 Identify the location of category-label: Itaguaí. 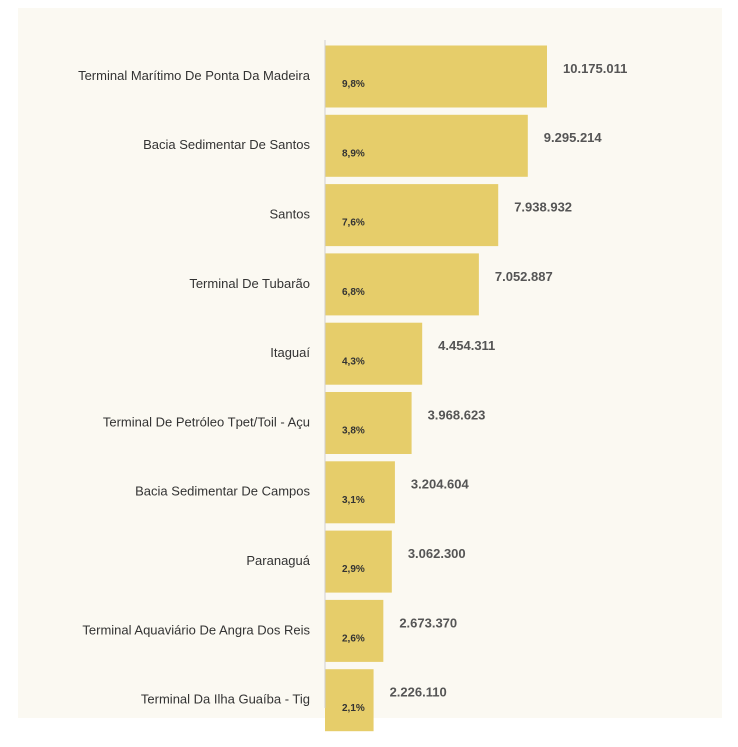
(290, 352).